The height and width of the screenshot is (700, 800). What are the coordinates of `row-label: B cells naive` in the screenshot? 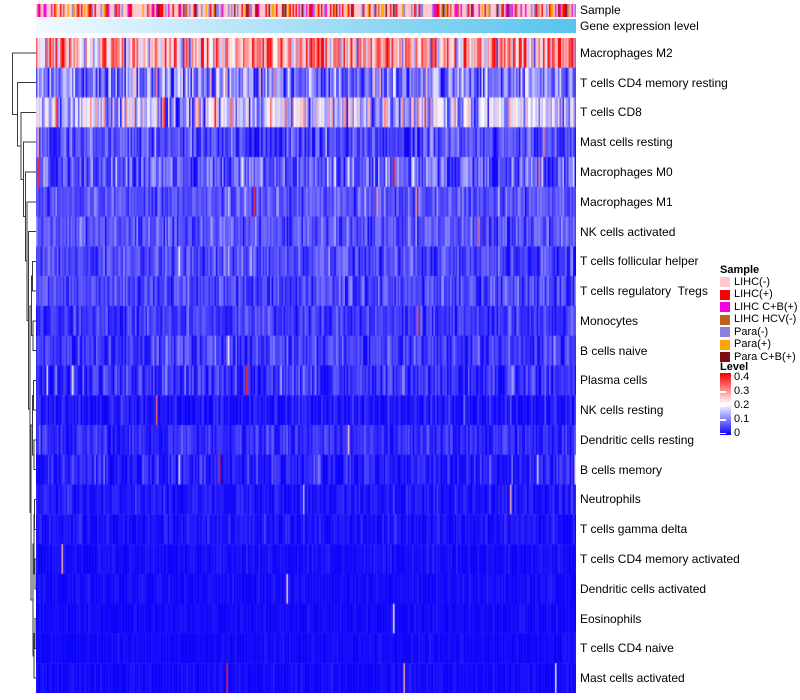 It's located at (614, 350).